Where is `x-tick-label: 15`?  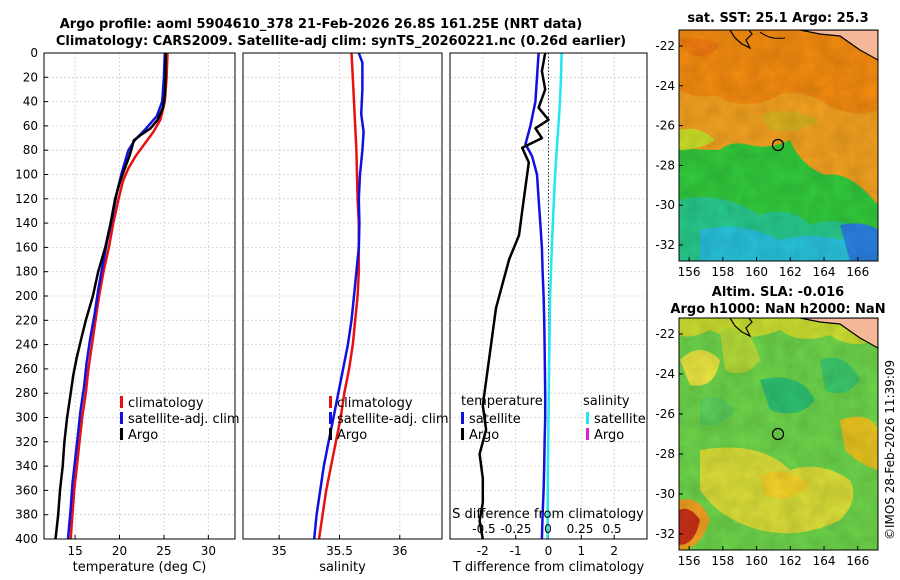 x-tick-label: 15 is located at coordinates (74, 551).